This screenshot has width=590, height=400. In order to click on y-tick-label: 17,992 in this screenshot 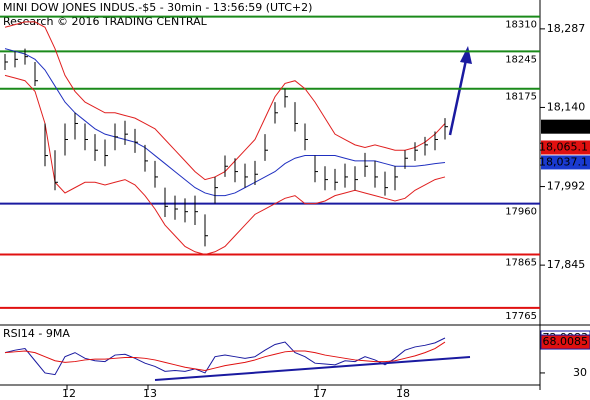, I will do `click(566, 186)`.